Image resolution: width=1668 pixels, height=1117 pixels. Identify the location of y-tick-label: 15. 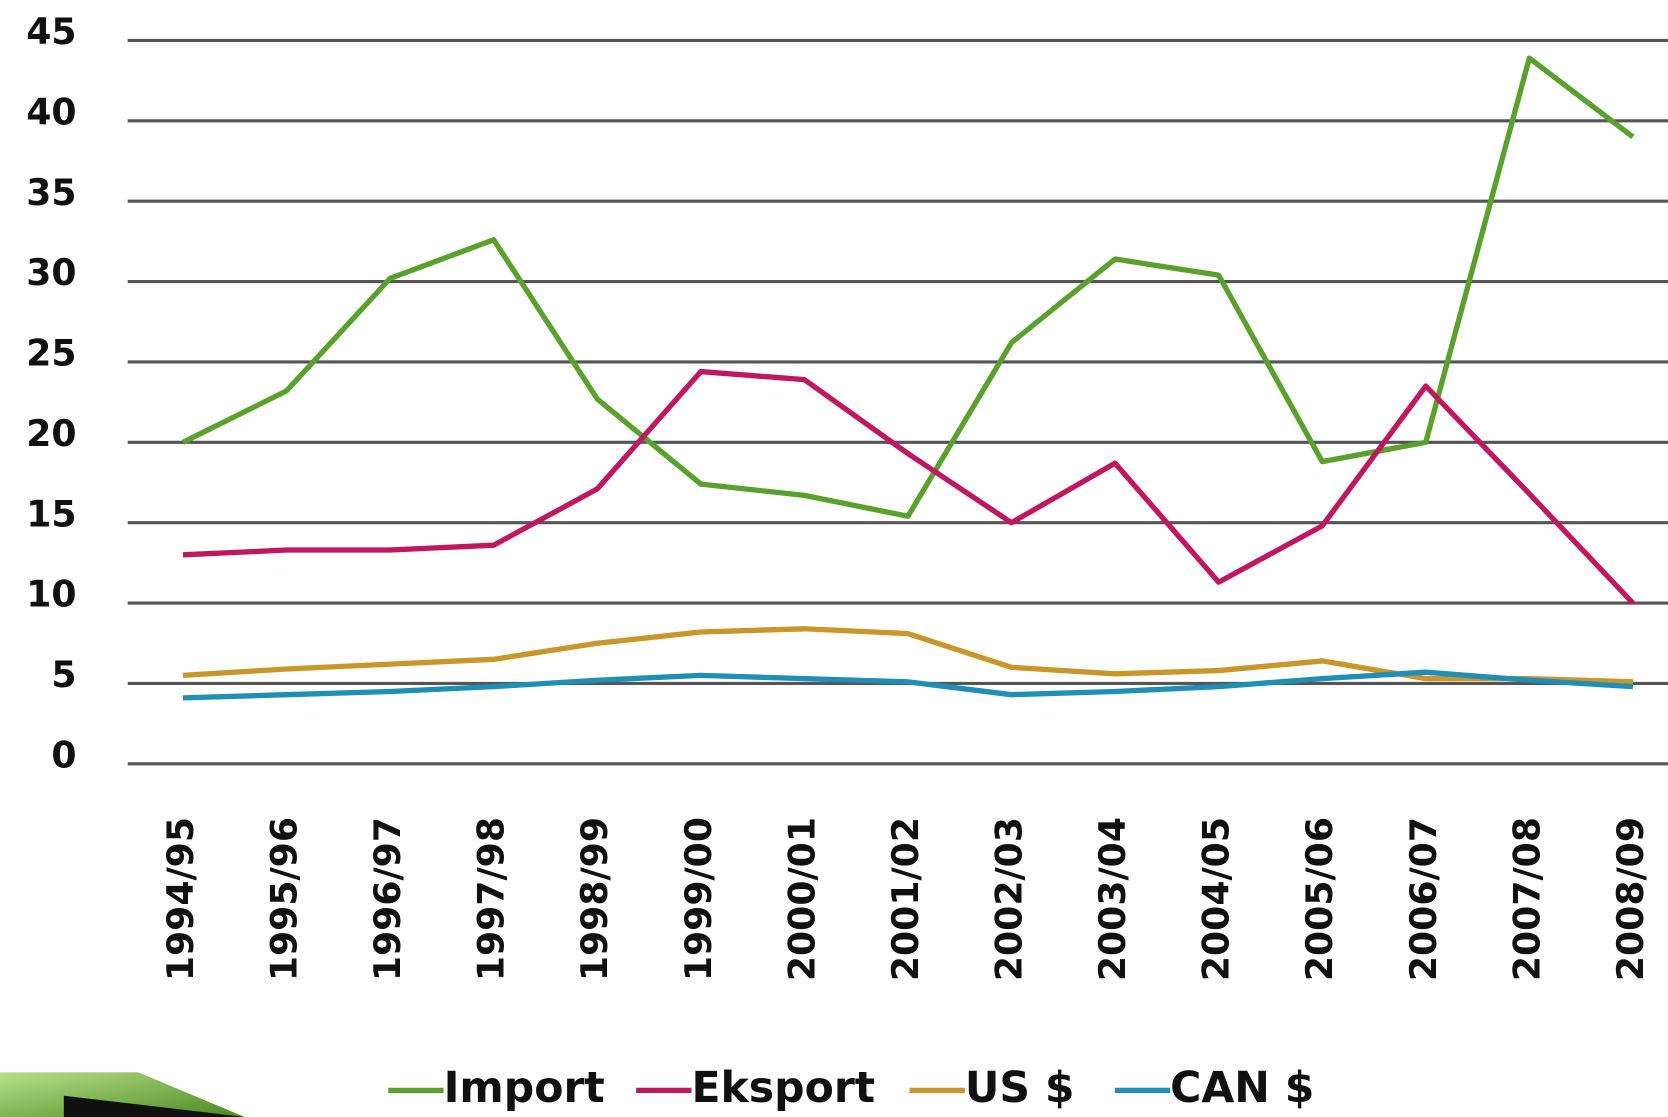
(51, 513).